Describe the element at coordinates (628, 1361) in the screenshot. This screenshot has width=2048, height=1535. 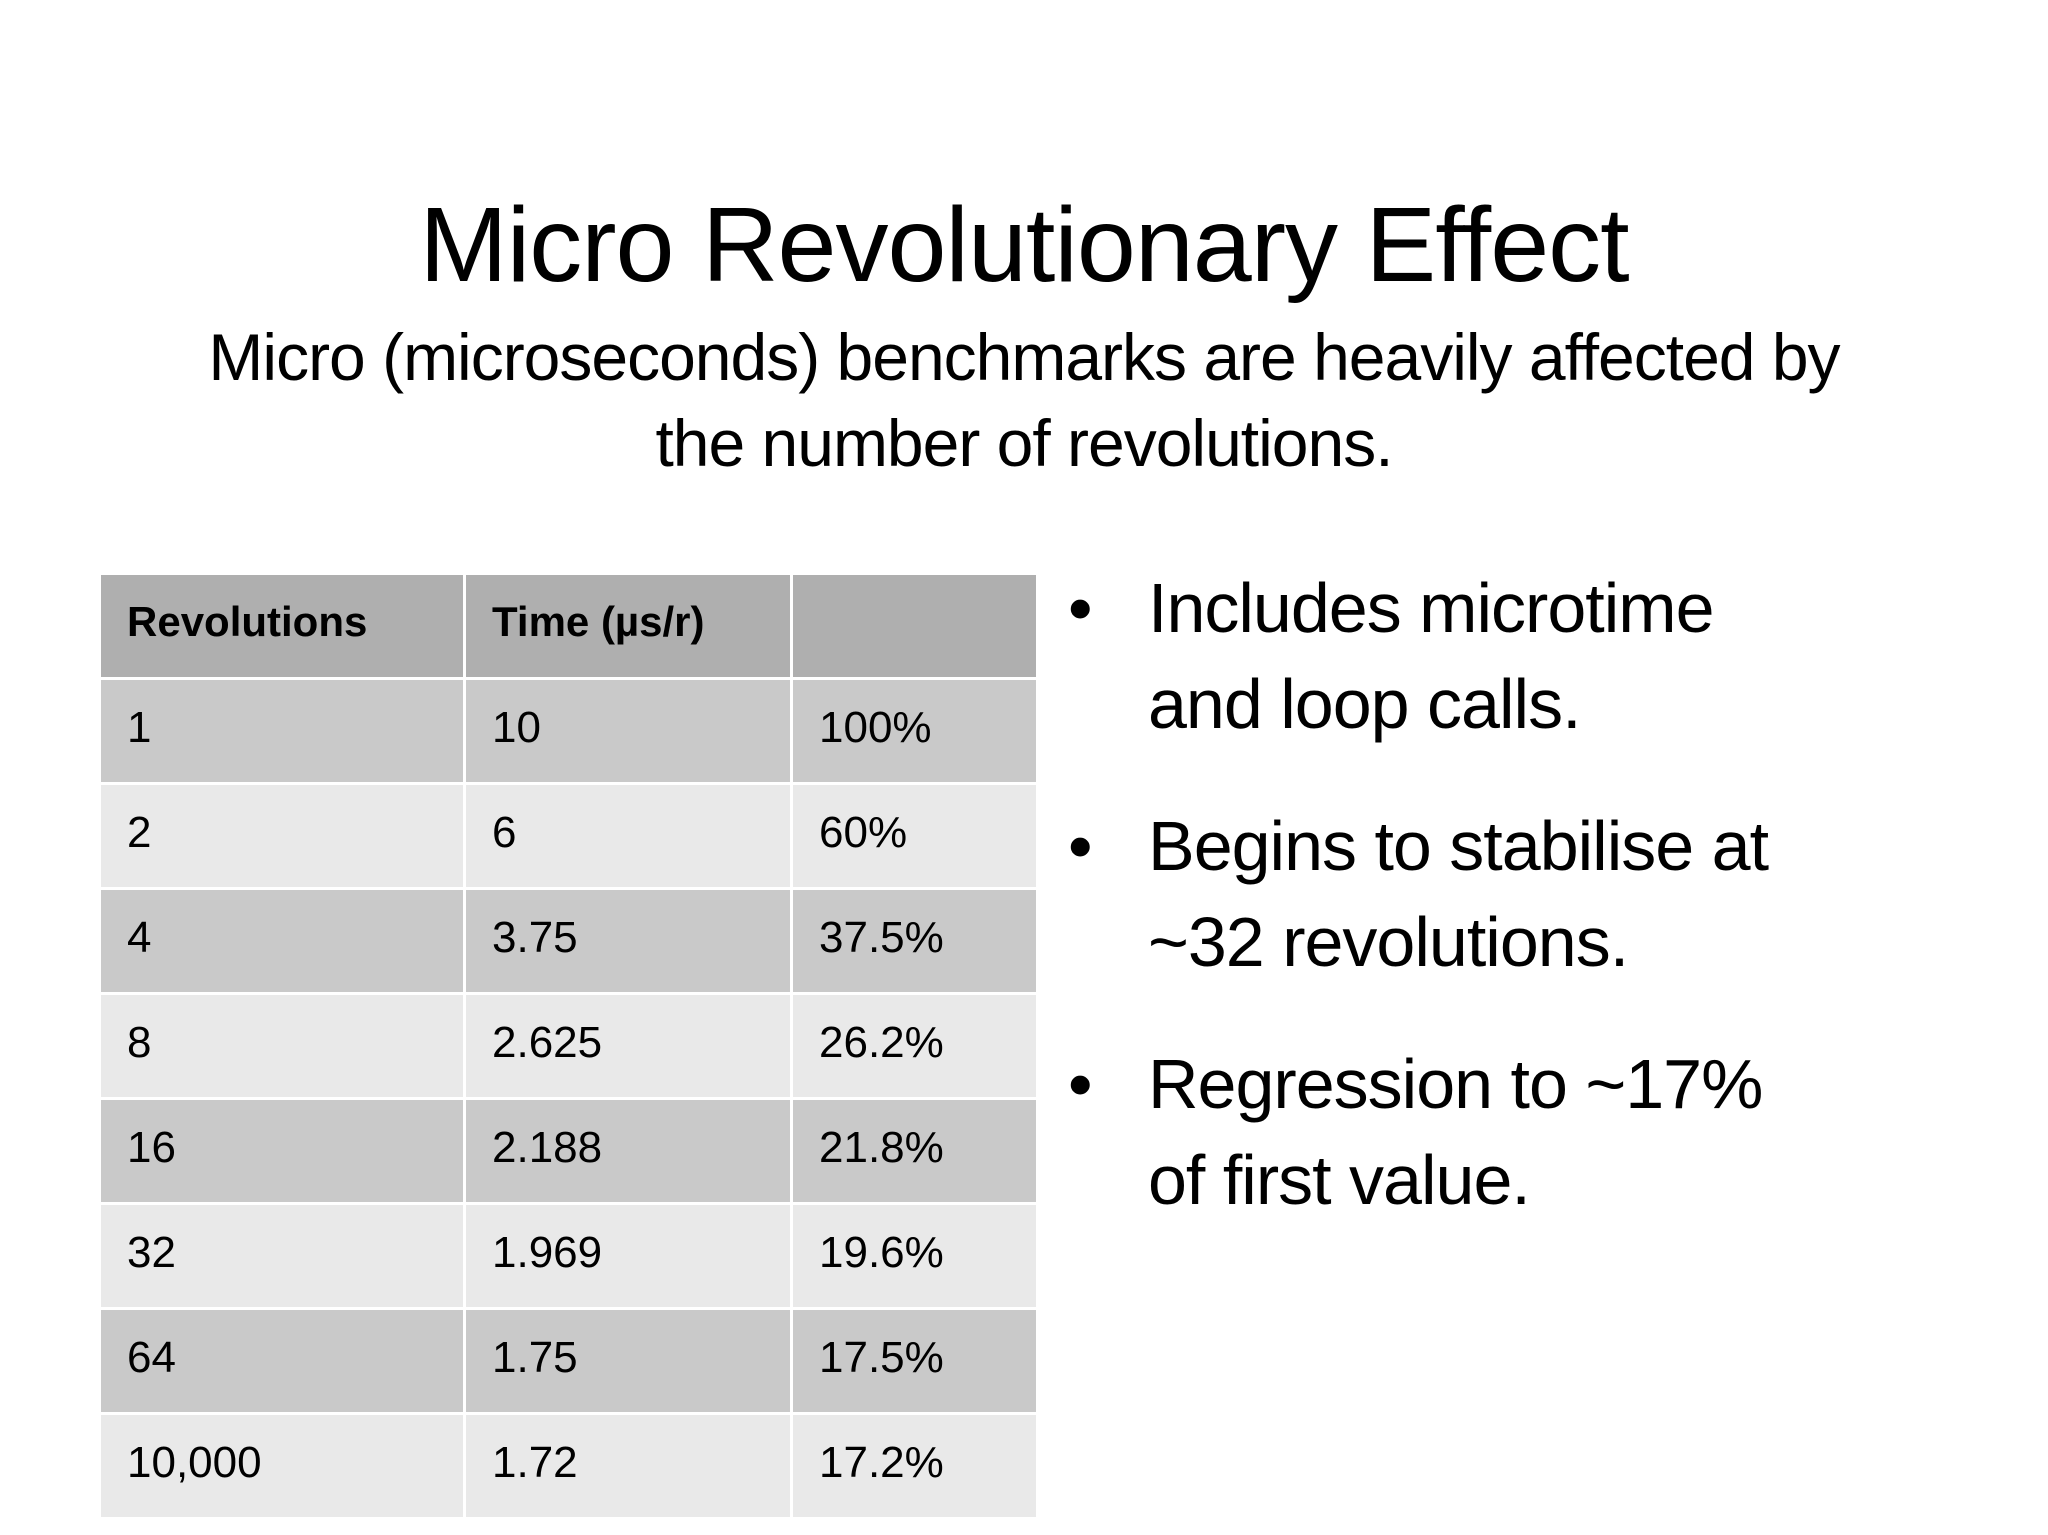
I see `cell-time: 1.75` at that location.